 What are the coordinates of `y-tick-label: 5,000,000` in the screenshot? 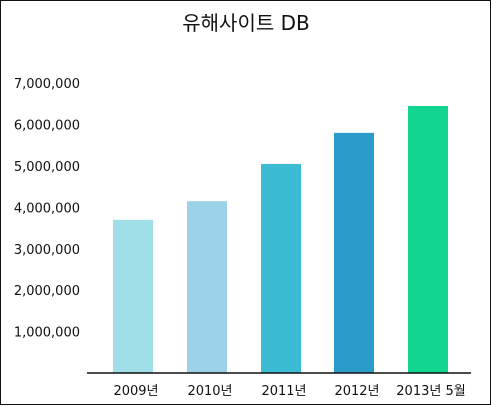 It's located at (47, 167).